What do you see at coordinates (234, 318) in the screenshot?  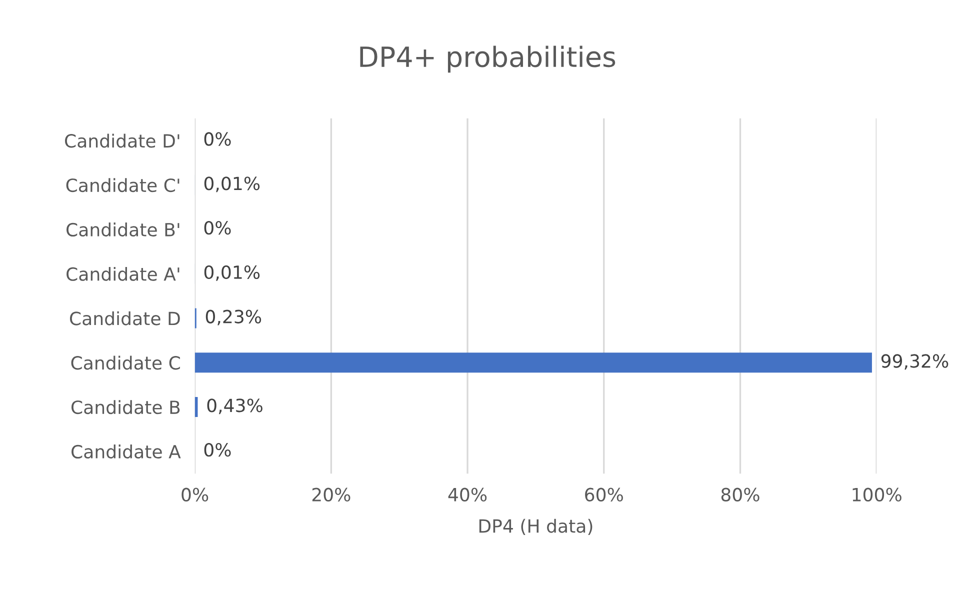 I see `data-label: 0,23%` at bounding box center [234, 318].